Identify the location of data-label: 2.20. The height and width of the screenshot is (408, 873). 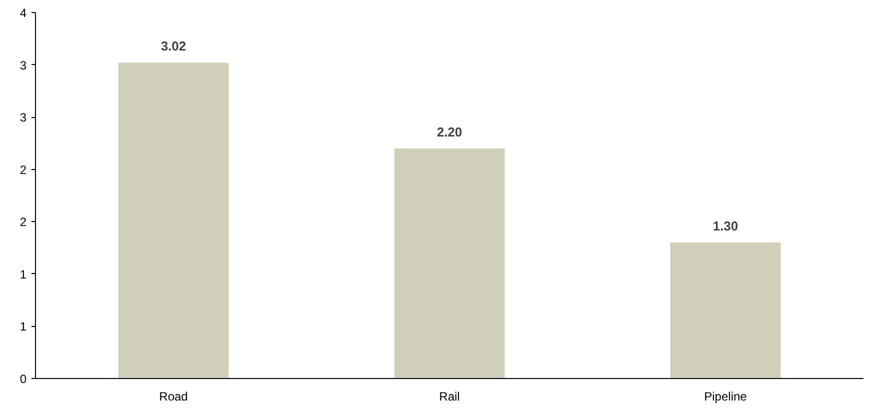
(449, 132).